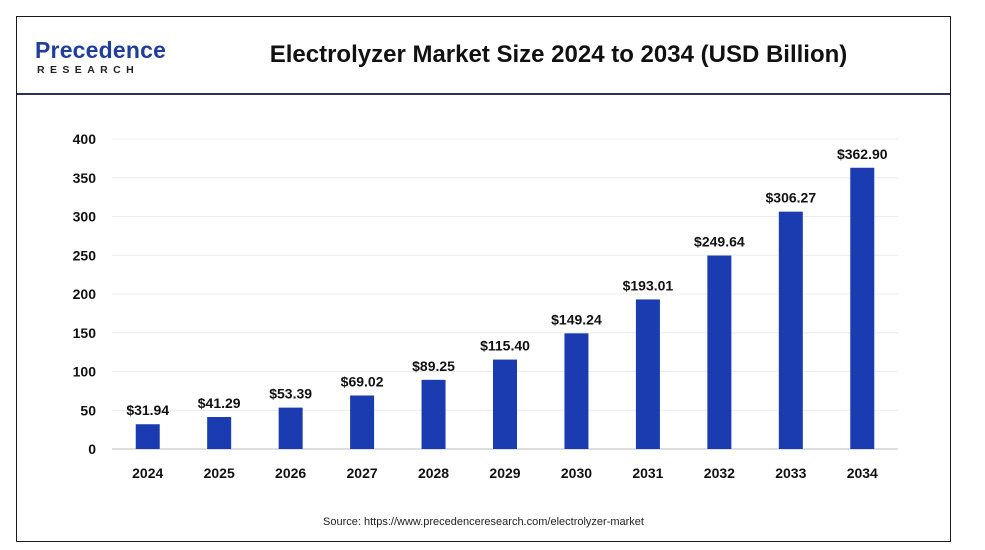  Describe the element at coordinates (648, 285) in the screenshot. I see `data-label: $193.01` at that location.